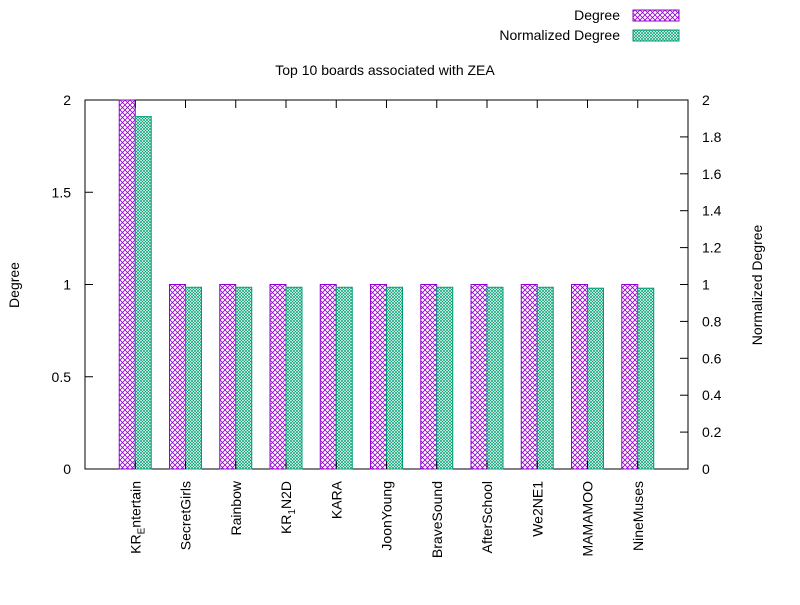 The height and width of the screenshot is (605, 800). I want to click on x-tick-label: KR1N2D, so click(288, 507).